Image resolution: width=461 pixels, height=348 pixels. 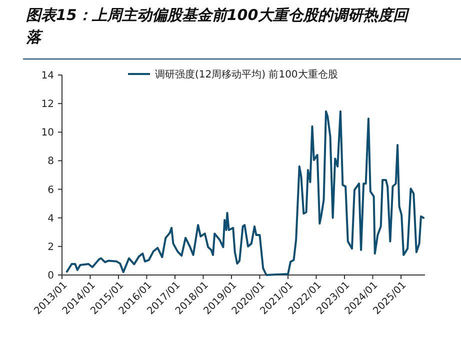 I want to click on y-tick-label: 6, so click(x=51, y=190).